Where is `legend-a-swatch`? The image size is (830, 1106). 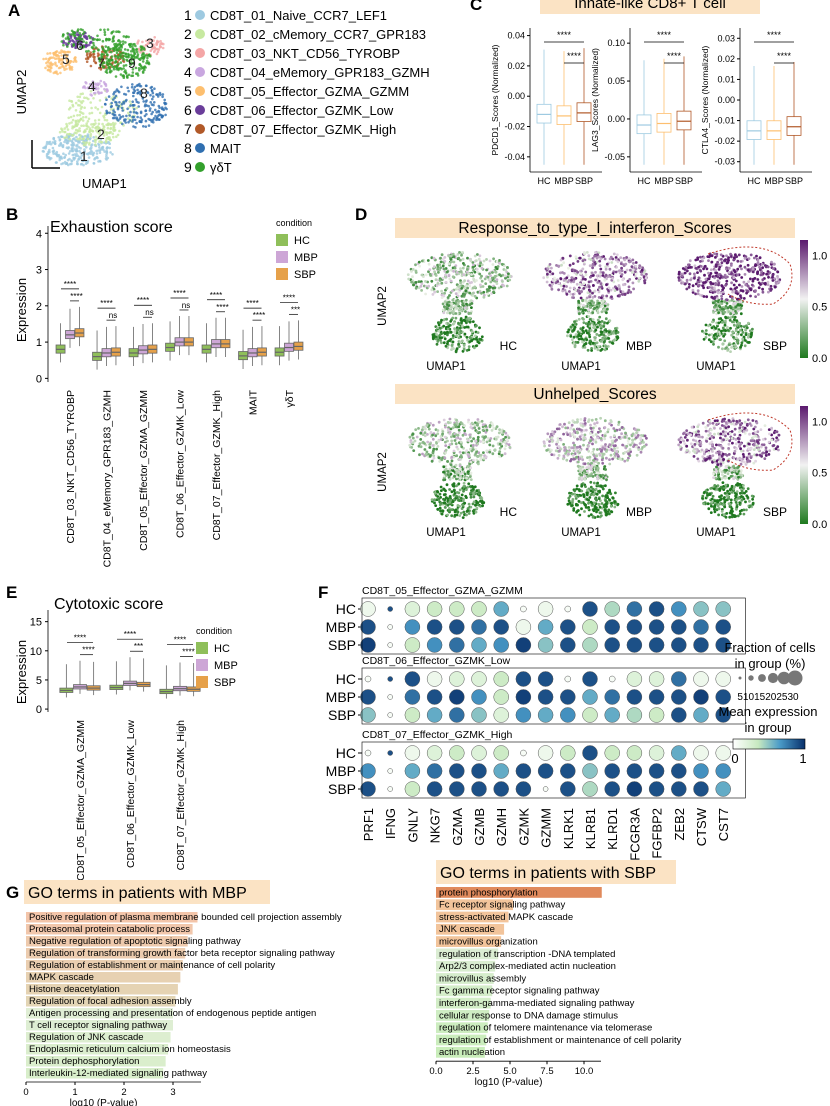
legend-a-swatch is located at coordinates (200, 53).